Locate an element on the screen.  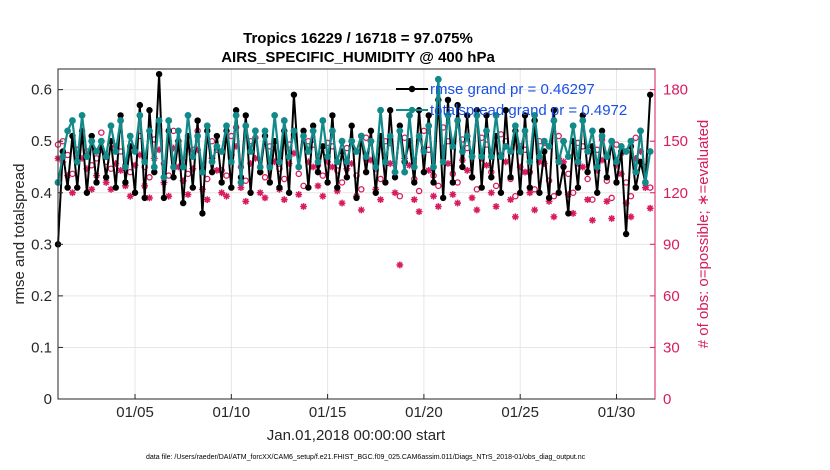
y-tick-label: 0 is located at coordinates (48, 399).